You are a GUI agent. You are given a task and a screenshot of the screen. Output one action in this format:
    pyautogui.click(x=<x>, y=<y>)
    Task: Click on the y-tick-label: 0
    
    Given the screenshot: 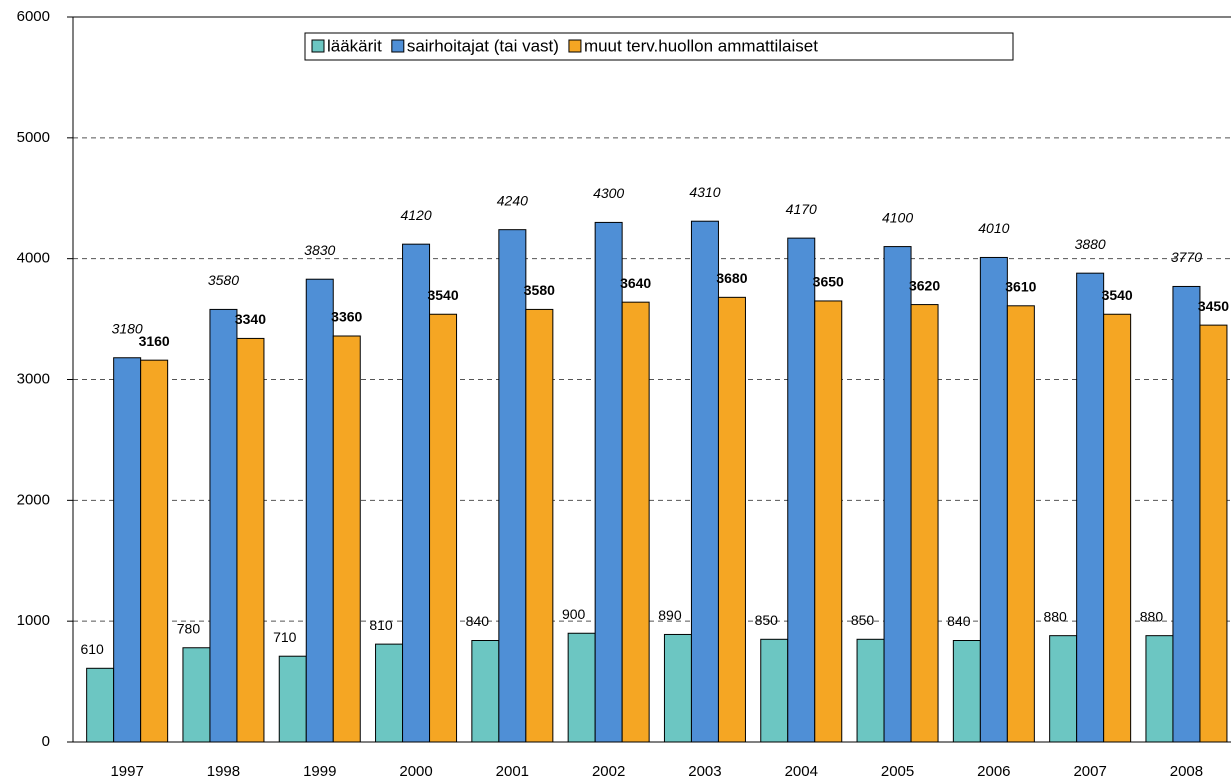 What is the action you would take?
    pyautogui.click(x=46, y=741)
    